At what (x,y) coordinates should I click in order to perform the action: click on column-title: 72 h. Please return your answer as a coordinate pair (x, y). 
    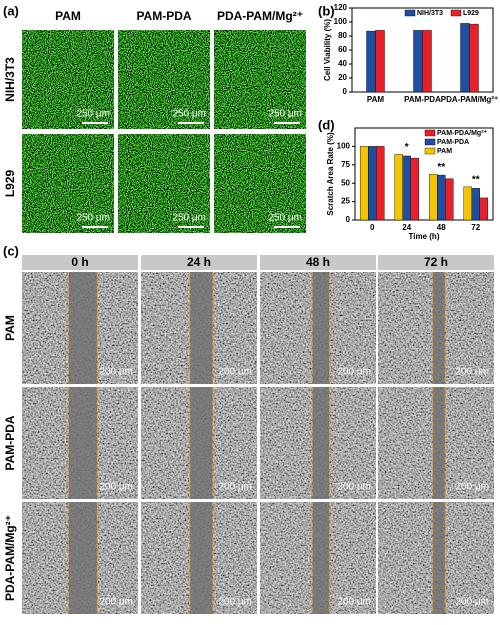
    Looking at the image, I should click on (436, 262).